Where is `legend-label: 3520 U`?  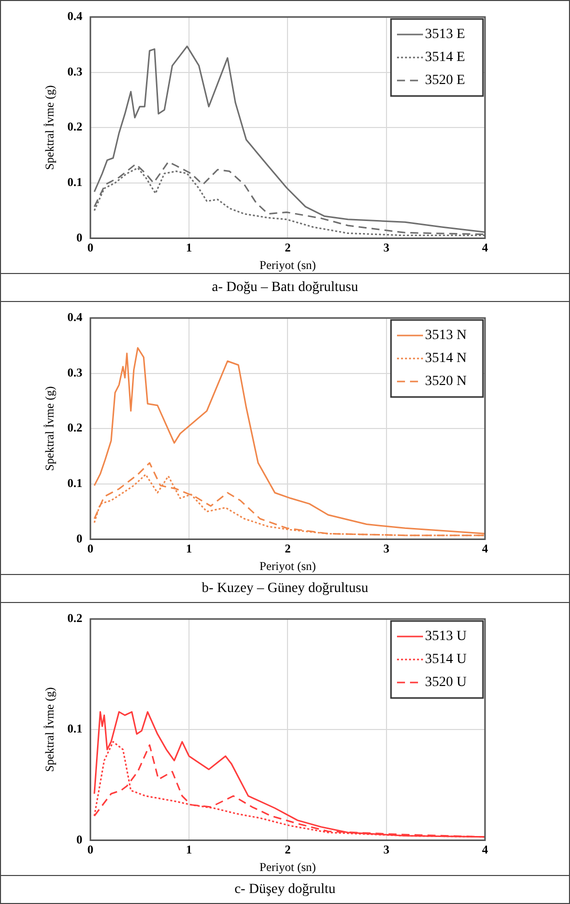
legend-label: 3520 U is located at coordinates (446, 682).